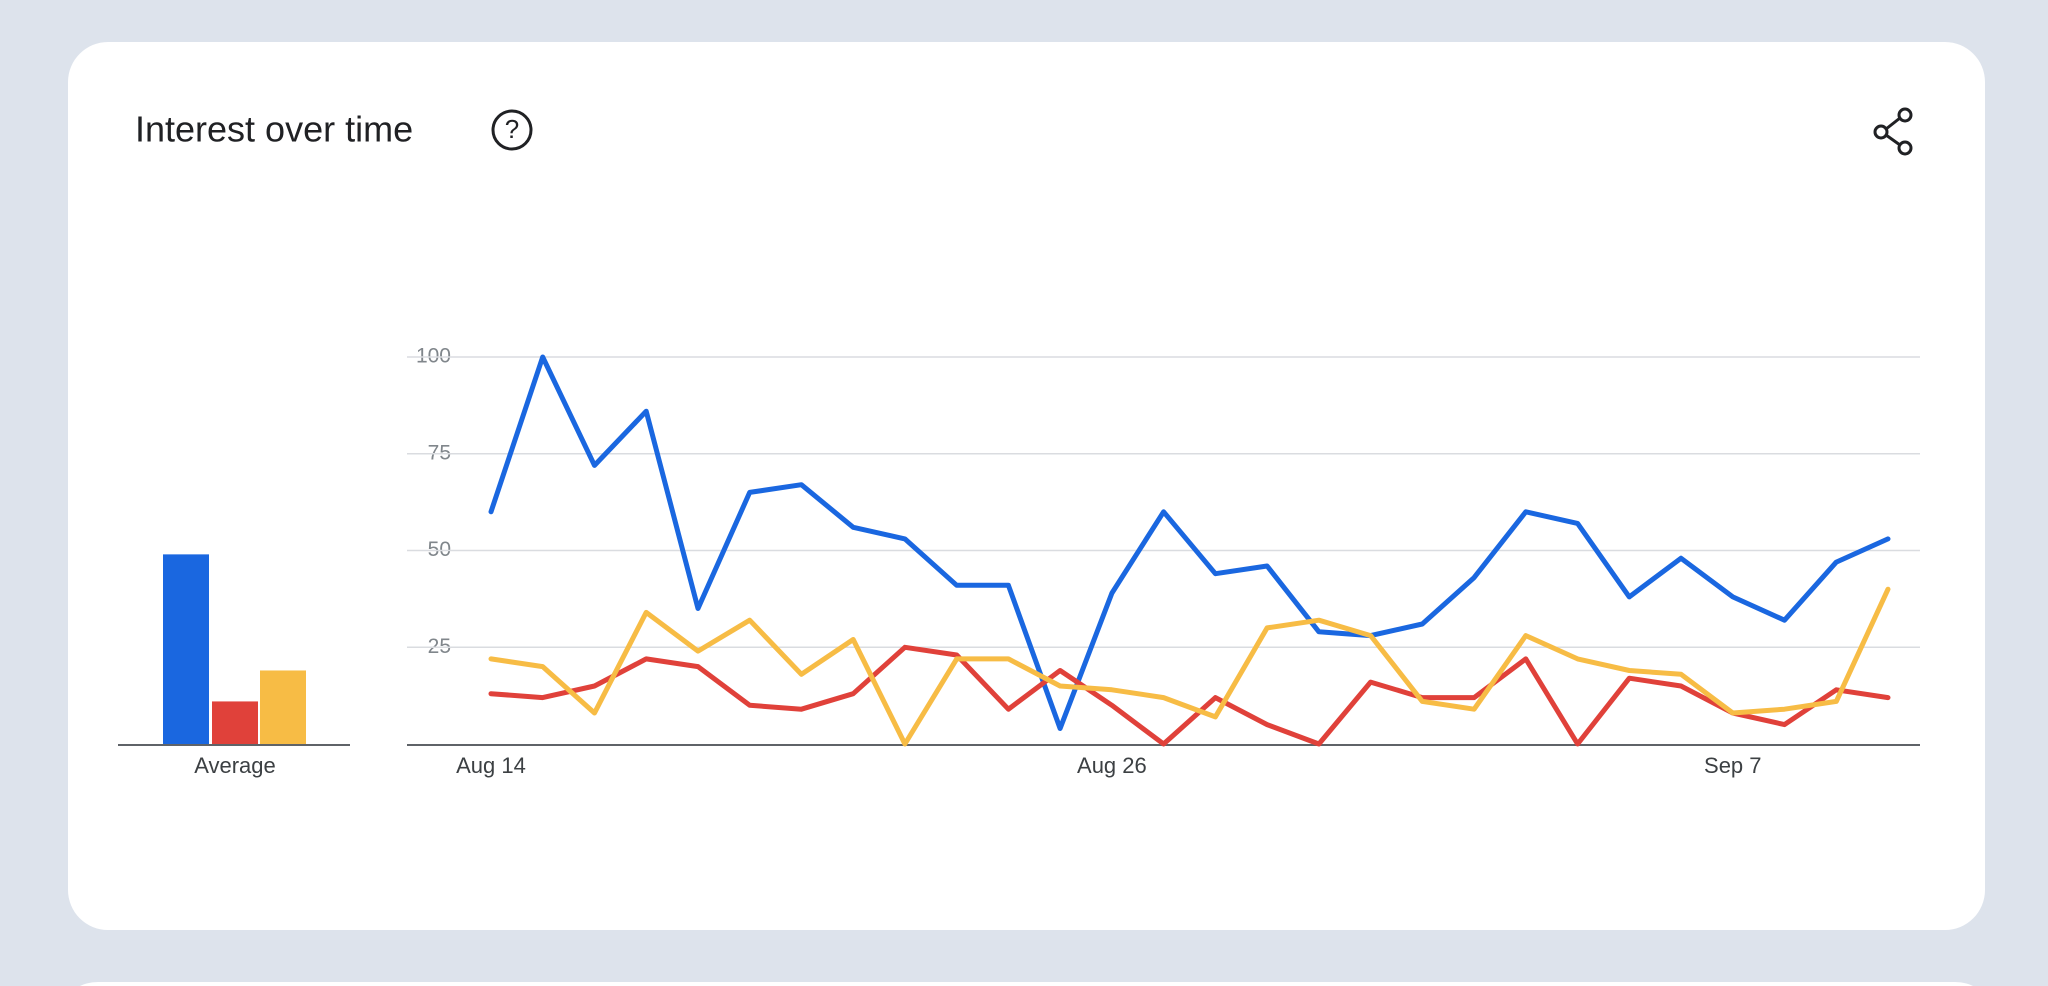 The width and height of the screenshot is (2048, 986). I want to click on x-tick-label: Aug 26, so click(1112, 765).